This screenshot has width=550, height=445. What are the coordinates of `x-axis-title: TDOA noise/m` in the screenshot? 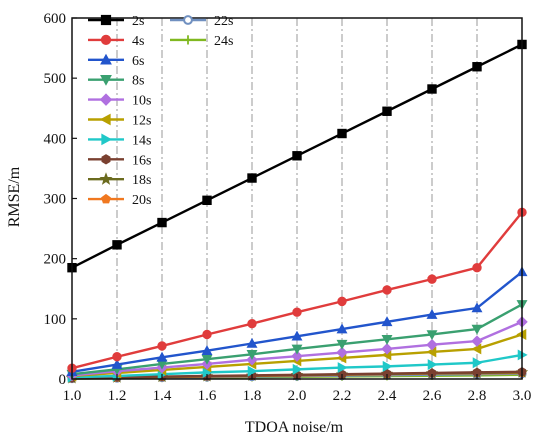 It's located at (294, 427).